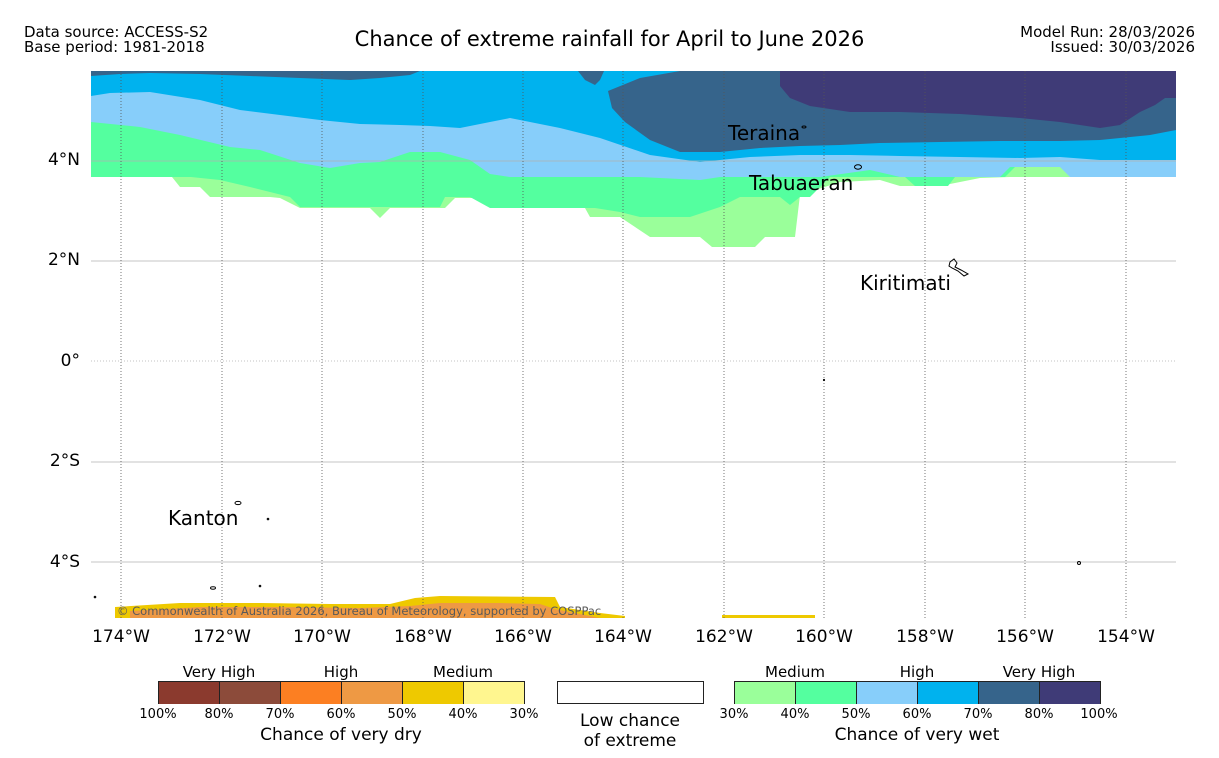 Image resolution: width=1219 pixels, height=758 pixels. I want to click on dry-colorbar, so click(341, 692).